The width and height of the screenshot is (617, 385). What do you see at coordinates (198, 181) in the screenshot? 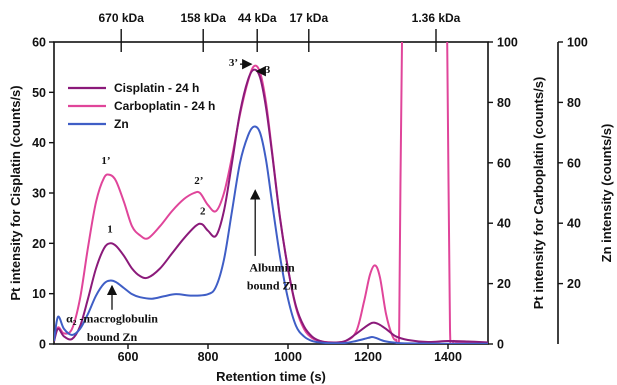
I see `annotation-label: 2’` at bounding box center [198, 181].